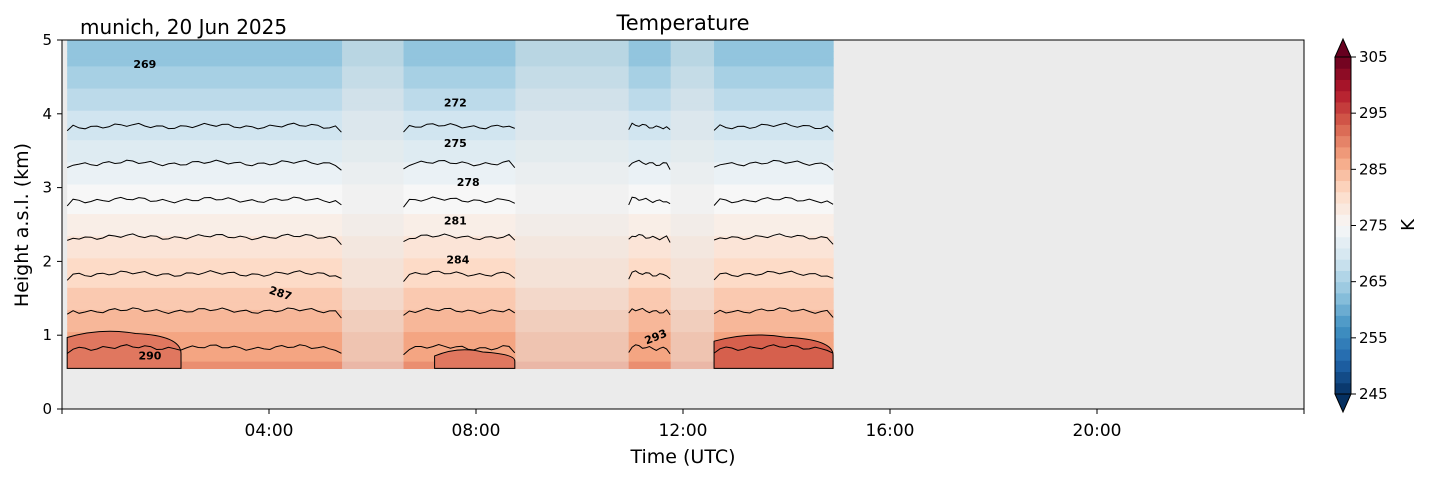 The width and height of the screenshot is (1429, 478). Describe the element at coordinates (774, 351) in the screenshot. I see `warm-blob` at that location.